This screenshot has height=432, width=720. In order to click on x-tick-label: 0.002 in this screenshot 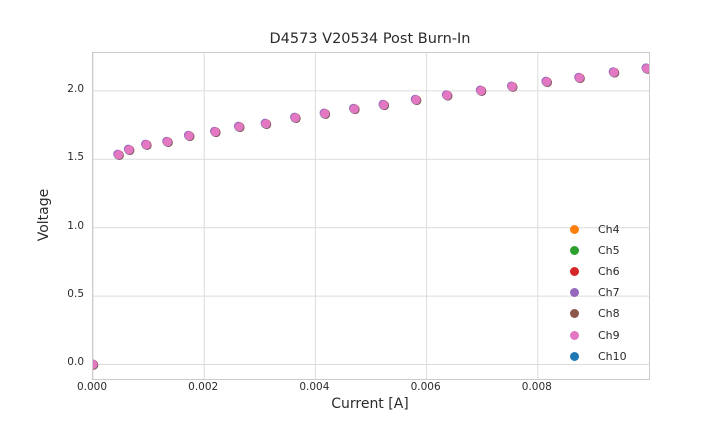, I will do `click(203, 387)`.